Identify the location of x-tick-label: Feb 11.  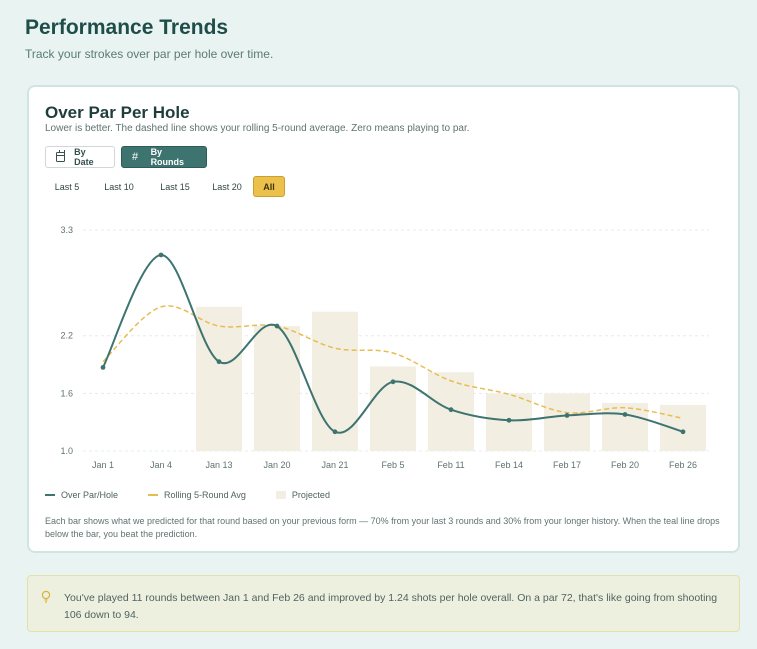
(450, 465).